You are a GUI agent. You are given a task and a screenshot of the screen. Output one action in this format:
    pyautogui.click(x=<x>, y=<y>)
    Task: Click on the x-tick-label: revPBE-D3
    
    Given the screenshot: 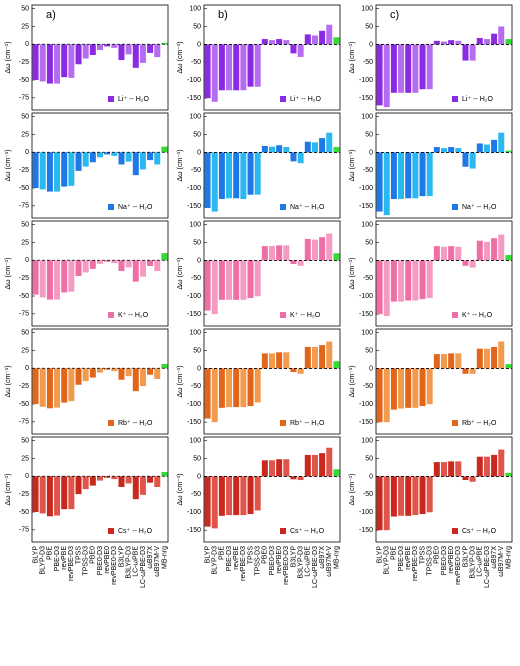 What is the action you would take?
    pyautogui.click(x=415, y=563)
    